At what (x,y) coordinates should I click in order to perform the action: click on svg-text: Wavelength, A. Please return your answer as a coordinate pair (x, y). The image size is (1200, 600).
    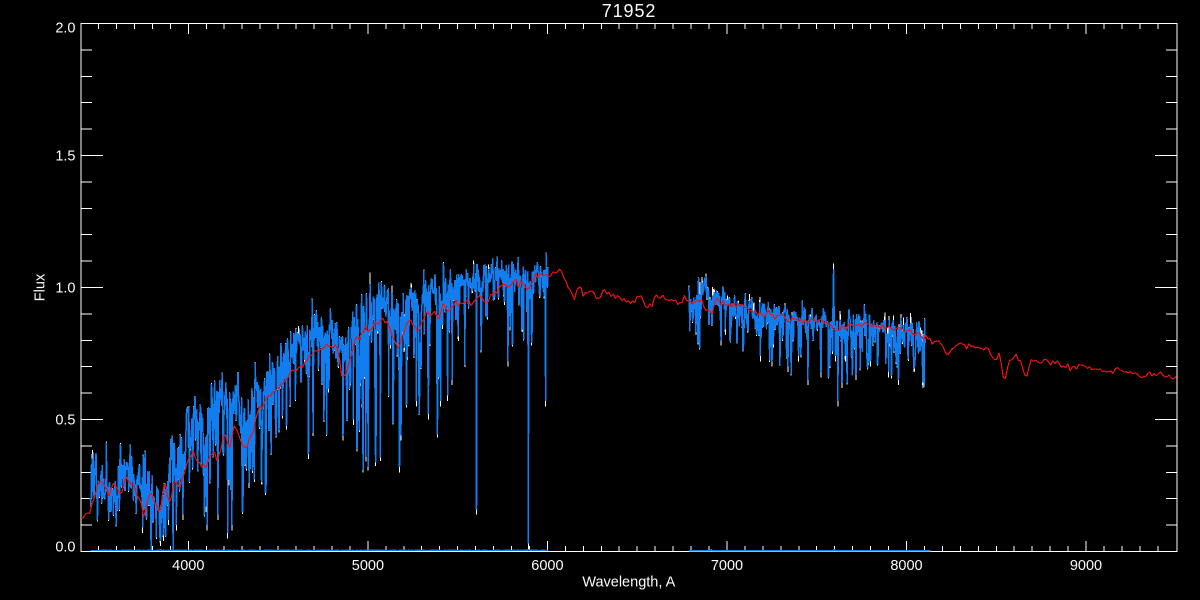
    Looking at the image, I should click on (628, 583).